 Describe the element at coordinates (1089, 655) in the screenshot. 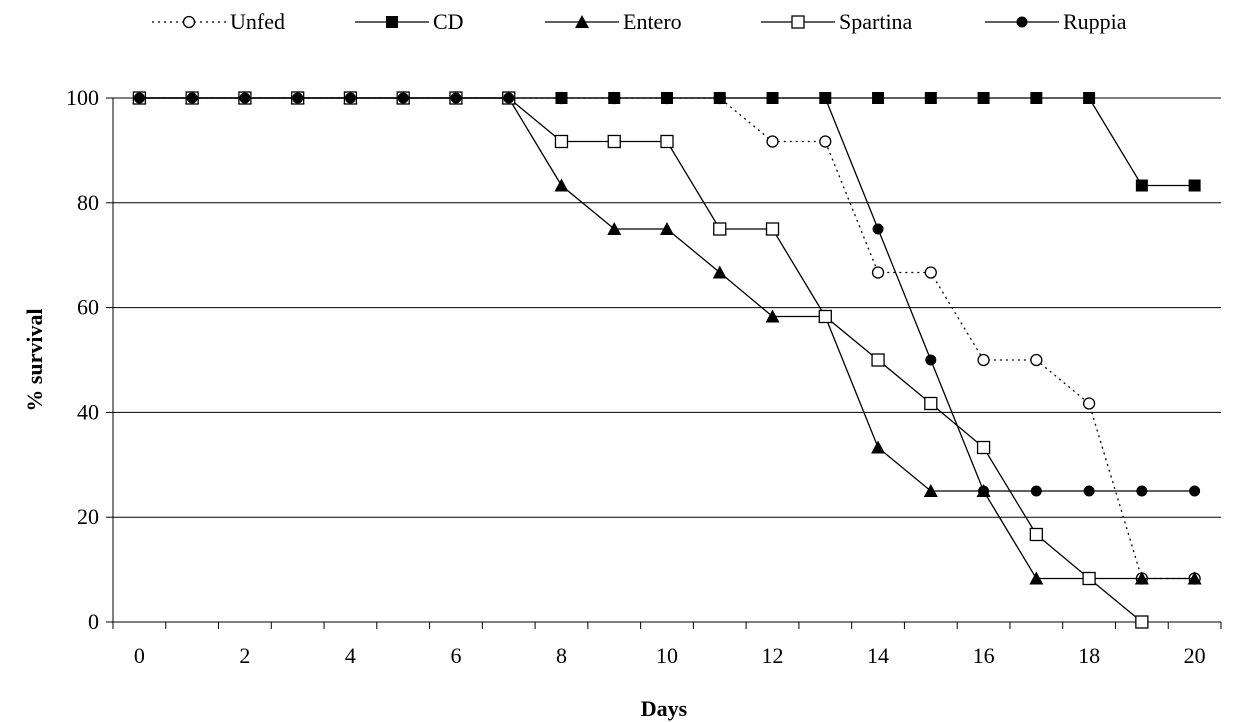

I see `x-tick-label: 18` at that location.